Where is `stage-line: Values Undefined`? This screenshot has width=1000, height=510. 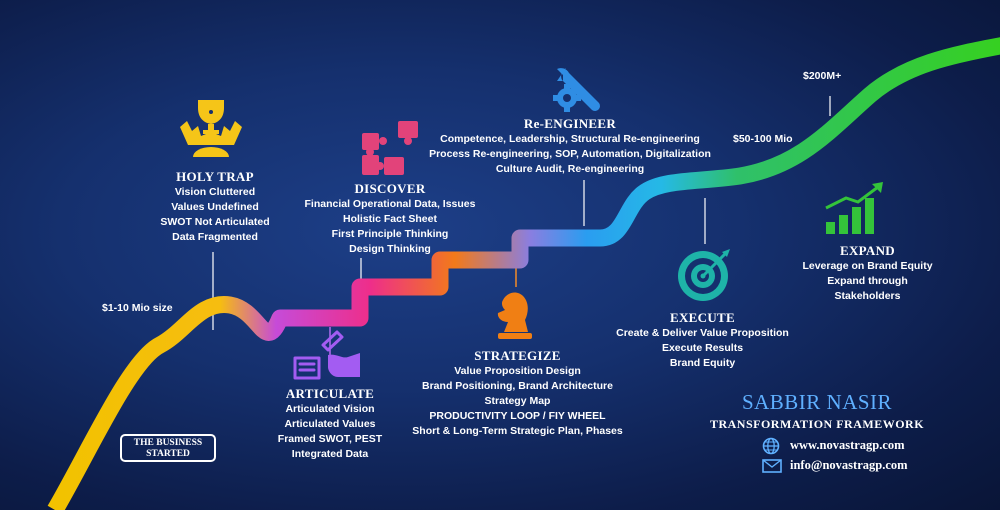 stage-line: Values Undefined is located at coordinates (215, 207).